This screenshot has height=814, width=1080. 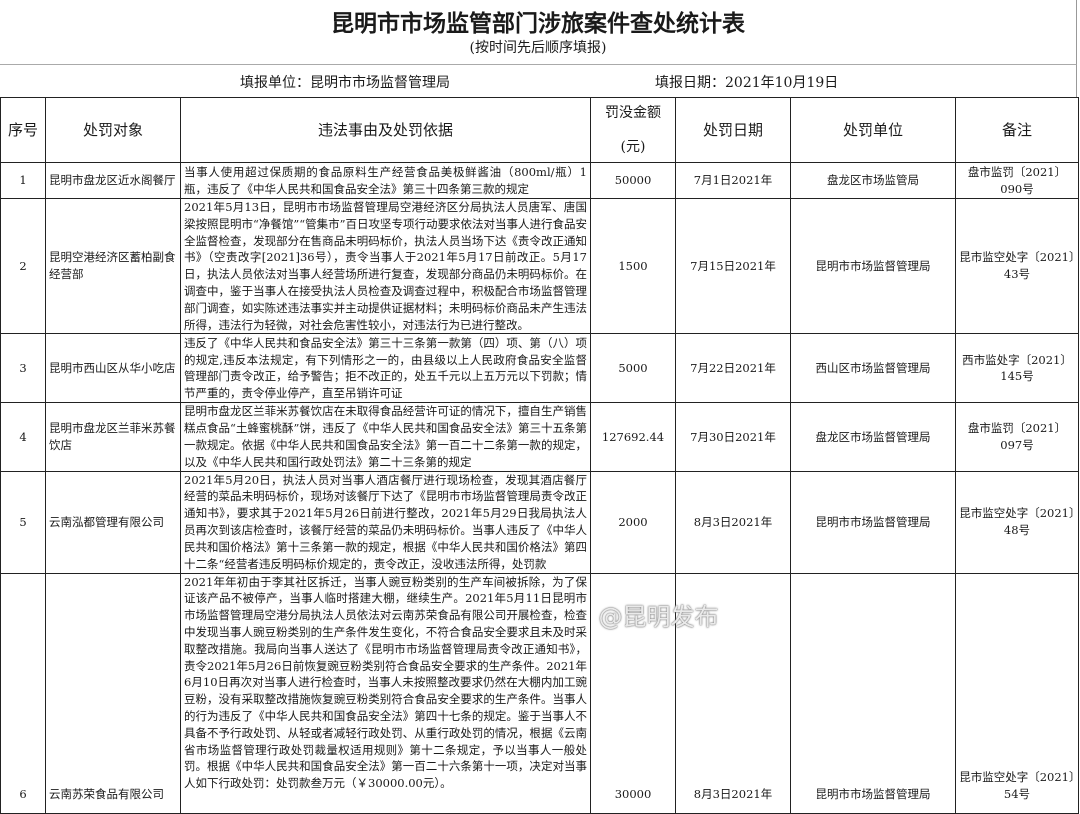 What do you see at coordinates (113, 522) in the screenshot?
I see `cell-target: 云南泓都管理有限公司` at bounding box center [113, 522].